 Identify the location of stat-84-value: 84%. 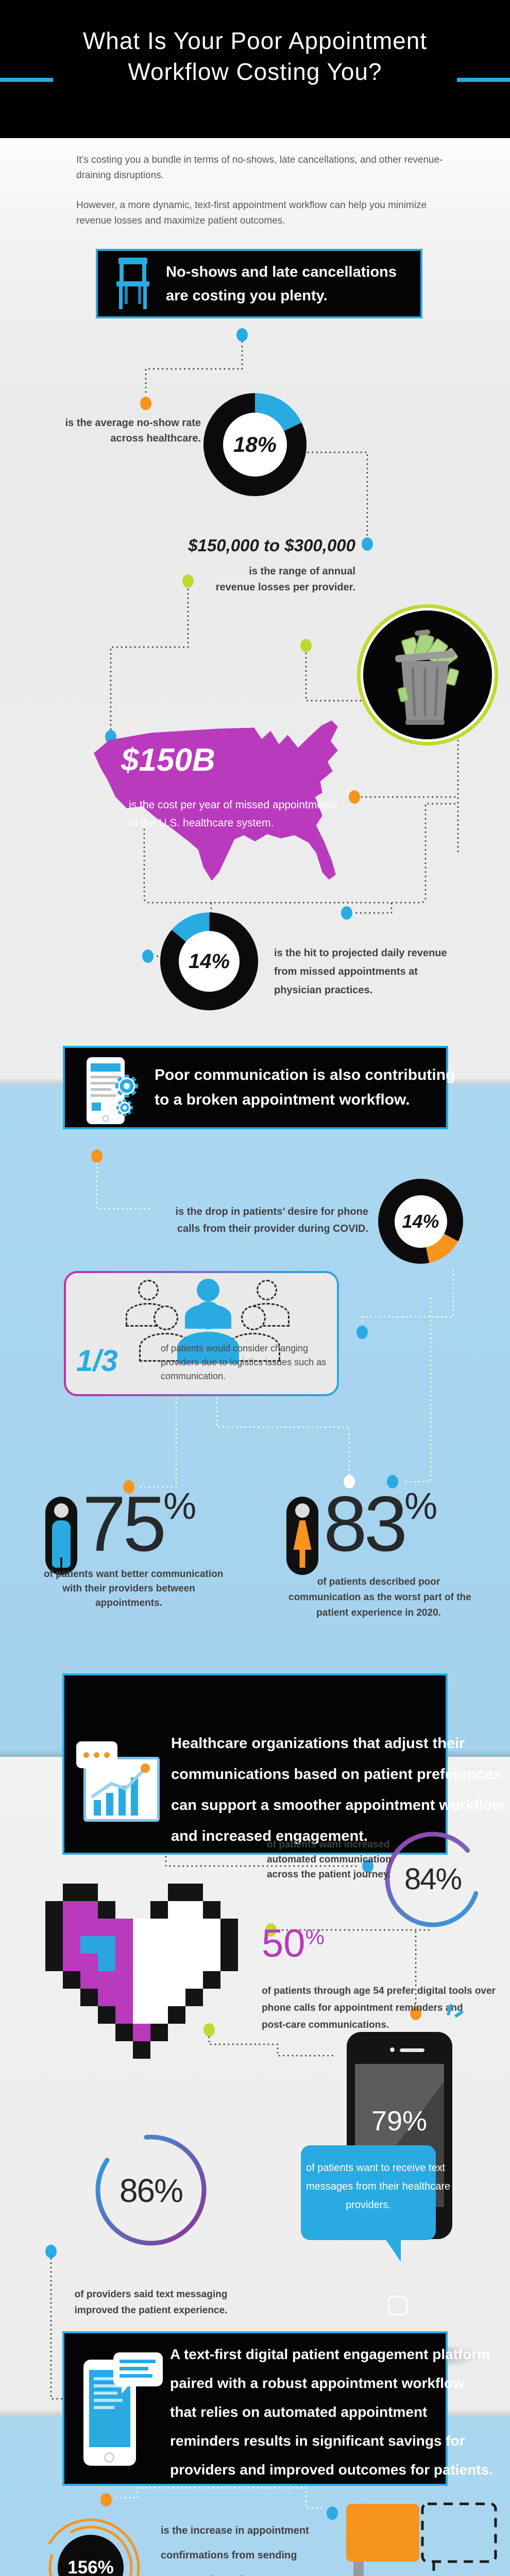
(433, 1879).